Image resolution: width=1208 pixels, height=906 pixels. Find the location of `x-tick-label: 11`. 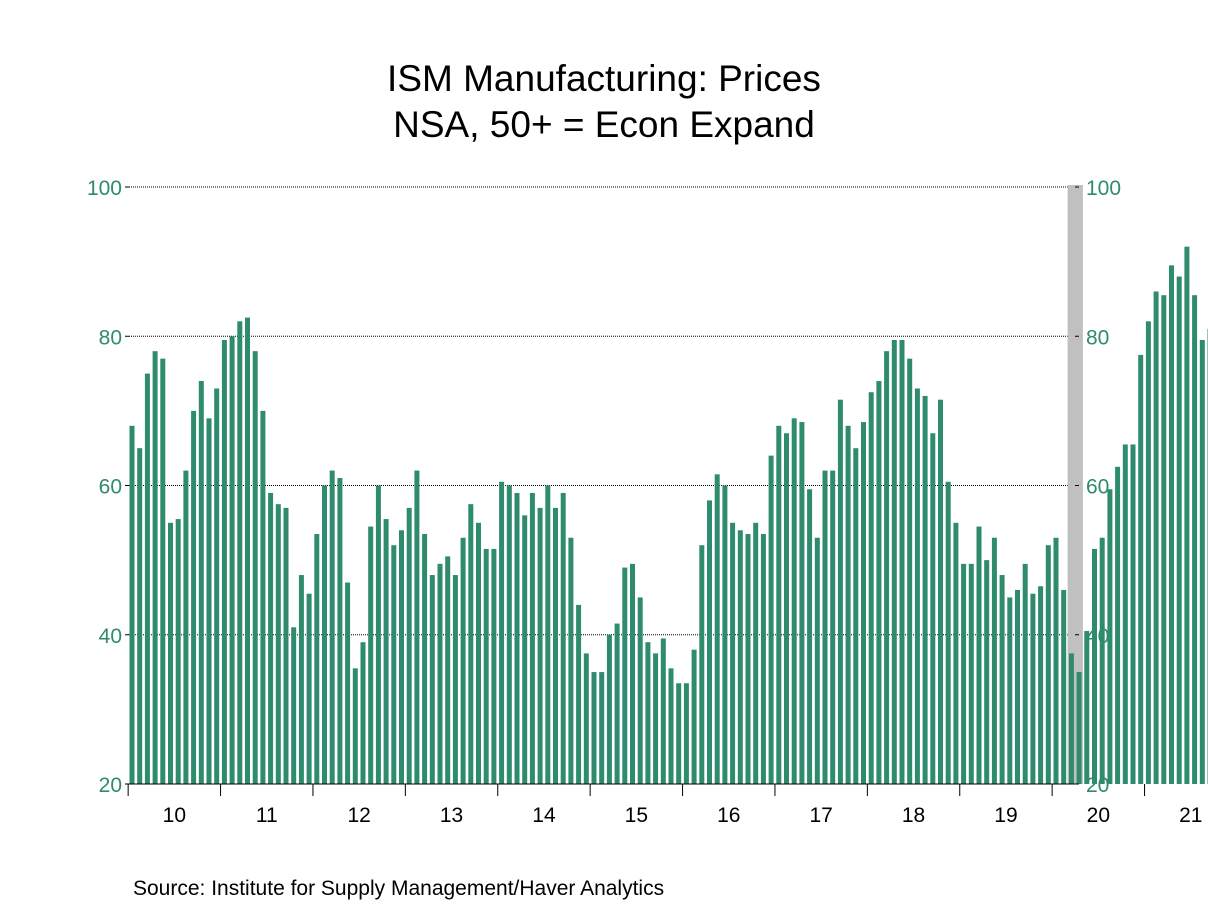

x-tick-label: 11 is located at coordinates (267, 815).